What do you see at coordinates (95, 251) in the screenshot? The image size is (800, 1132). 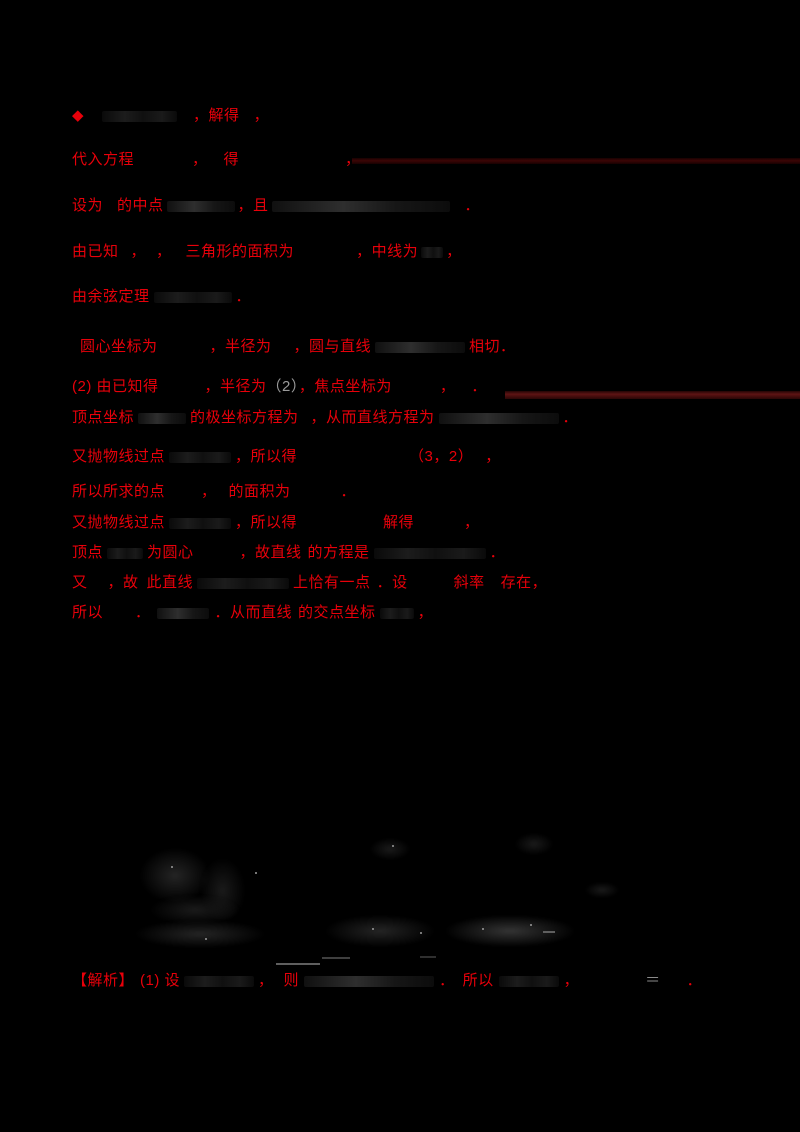 I see `answer-fragment: 由已知` at bounding box center [95, 251].